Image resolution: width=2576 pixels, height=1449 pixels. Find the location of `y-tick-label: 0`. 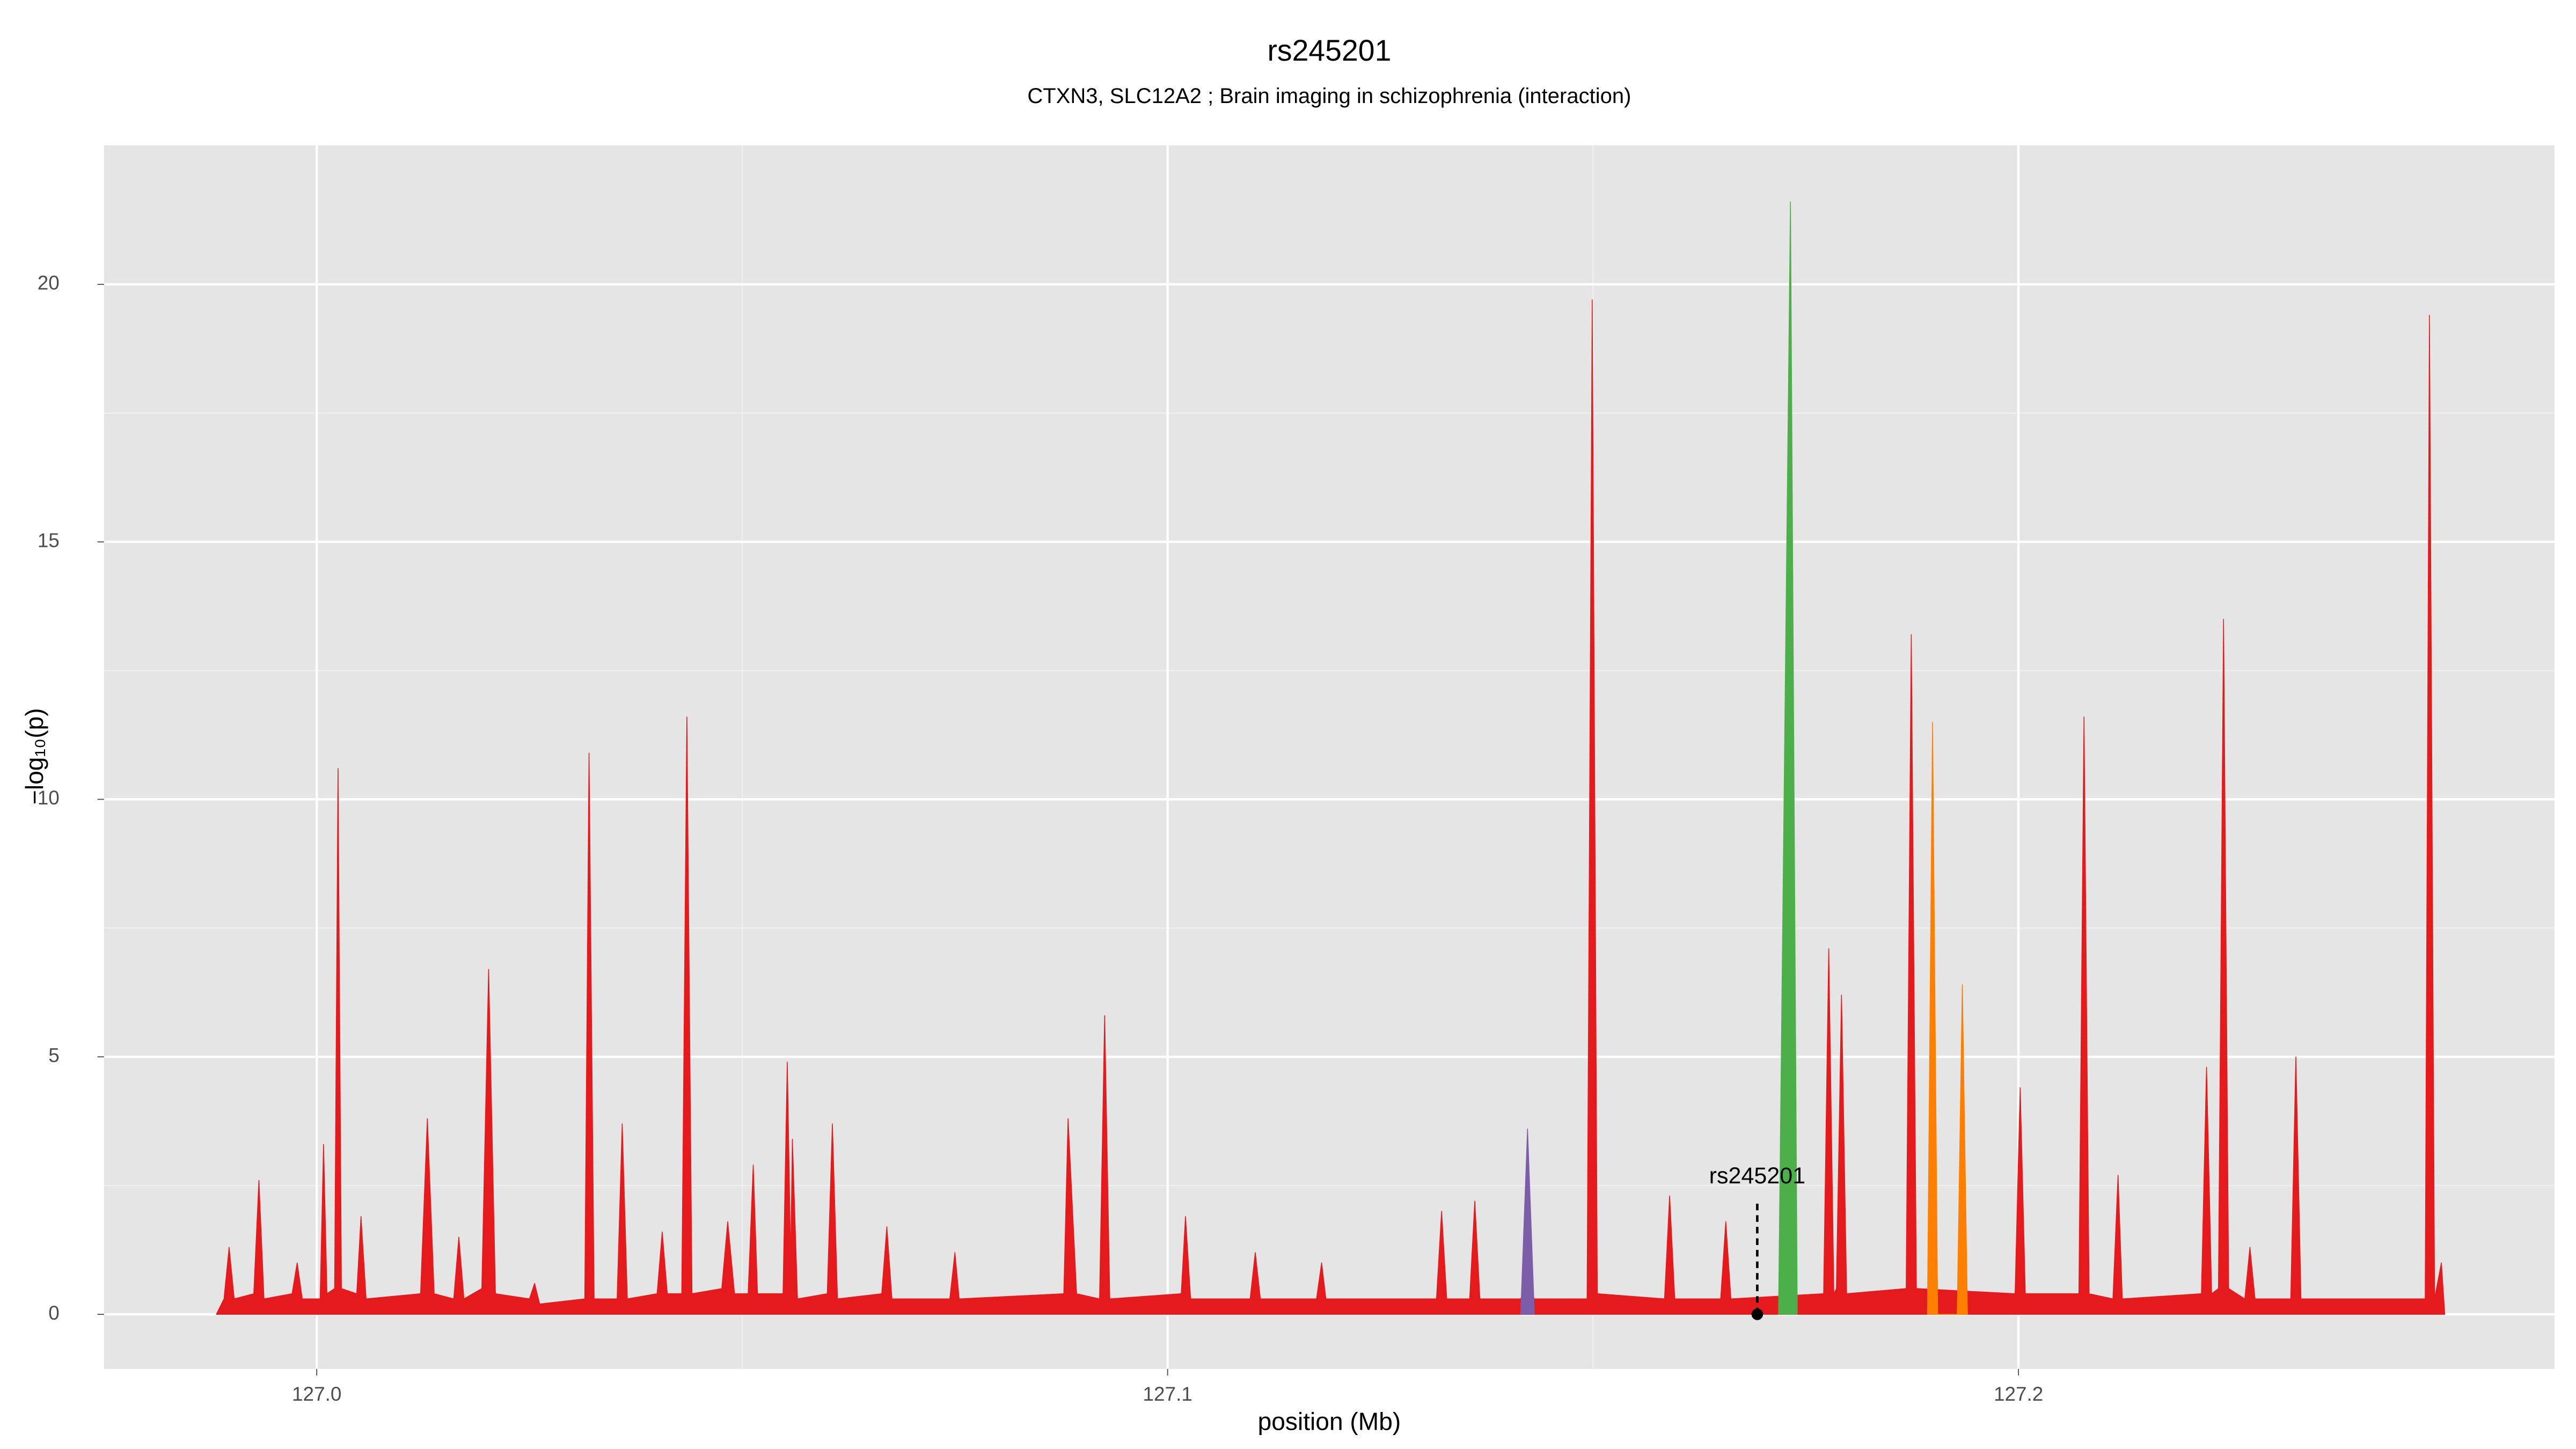

y-tick-label: 0 is located at coordinates (54, 1313).